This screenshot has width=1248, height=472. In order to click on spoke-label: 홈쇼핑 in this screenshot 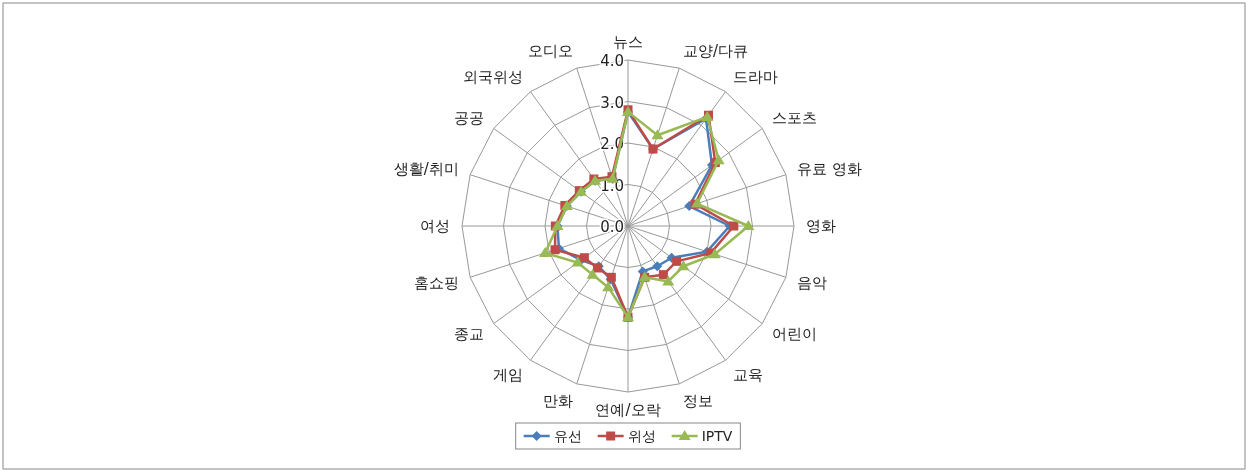, I will do `click(436, 282)`.